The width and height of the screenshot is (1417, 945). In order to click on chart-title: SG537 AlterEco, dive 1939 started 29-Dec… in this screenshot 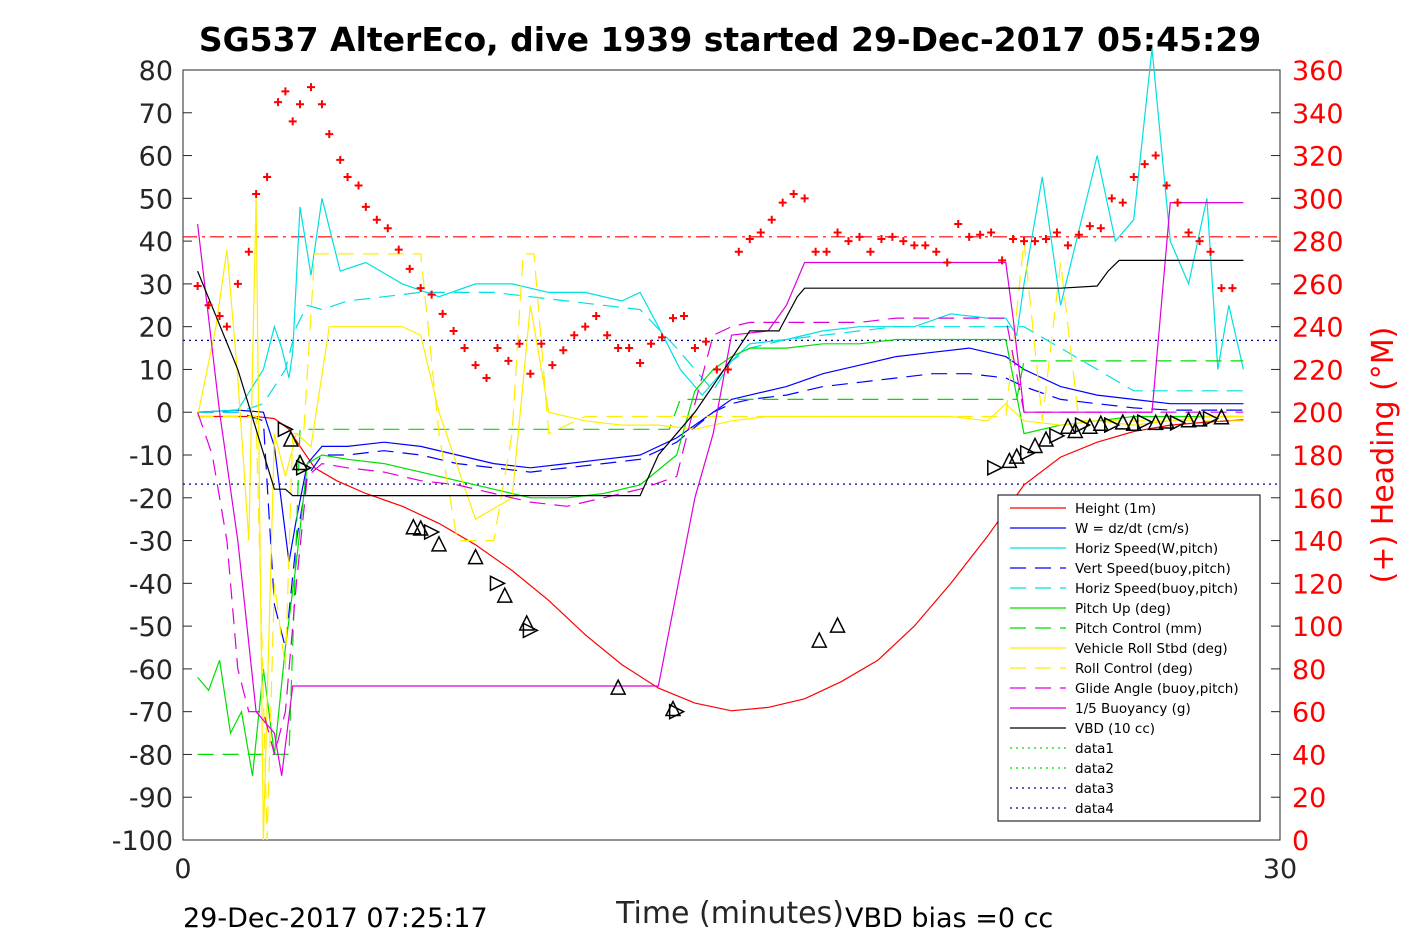, I will do `click(730, 39)`.